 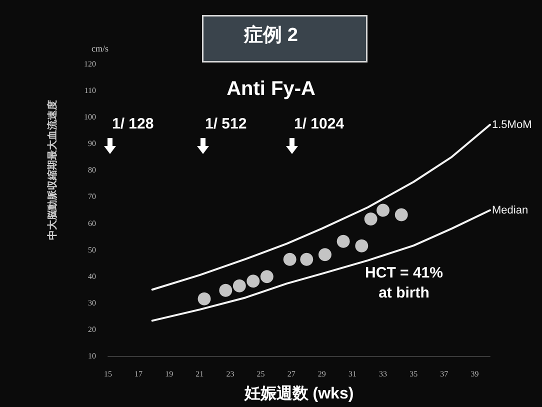 What do you see at coordinates (100, 49) in the screenshot?
I see `text: cm/s` at bounding box center [100, 49].